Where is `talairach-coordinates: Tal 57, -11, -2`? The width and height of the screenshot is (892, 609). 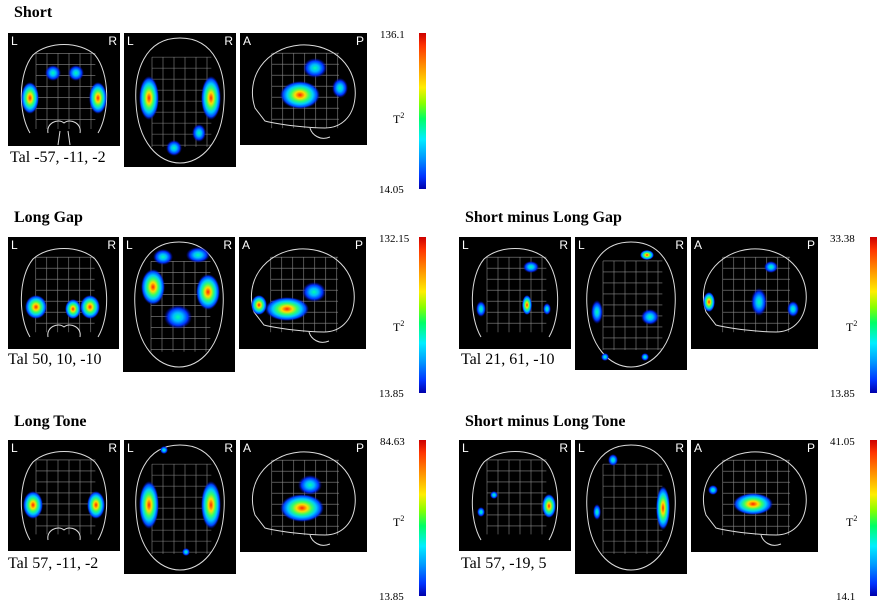
talairach-coordinates: Tal 57, -11, -2 is located at coordinates (53, 563).